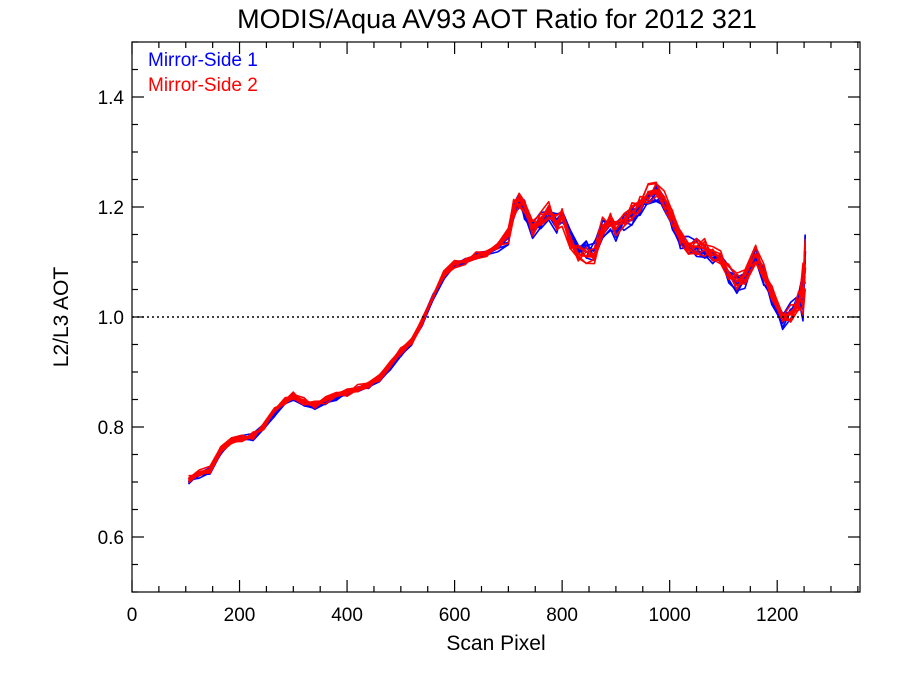  What do you see at coordinates (777, 615) in the screenshot?
I see `x-tick-label: 1200` at bounding box center [777, 615].